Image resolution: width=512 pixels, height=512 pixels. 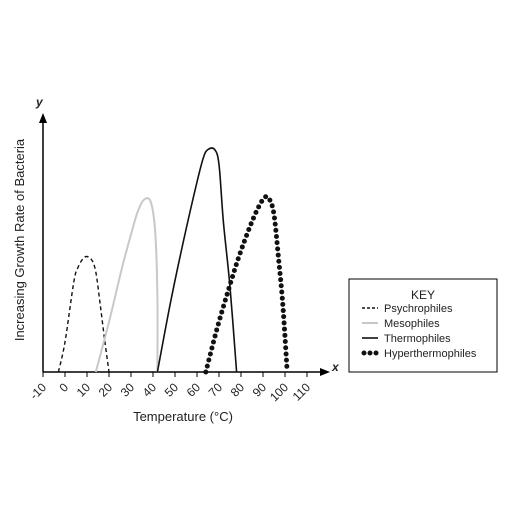 What do you see at coordinates (175, 374) in the screenshot?
I see `x-ticks` at bounding box center [175, 374].